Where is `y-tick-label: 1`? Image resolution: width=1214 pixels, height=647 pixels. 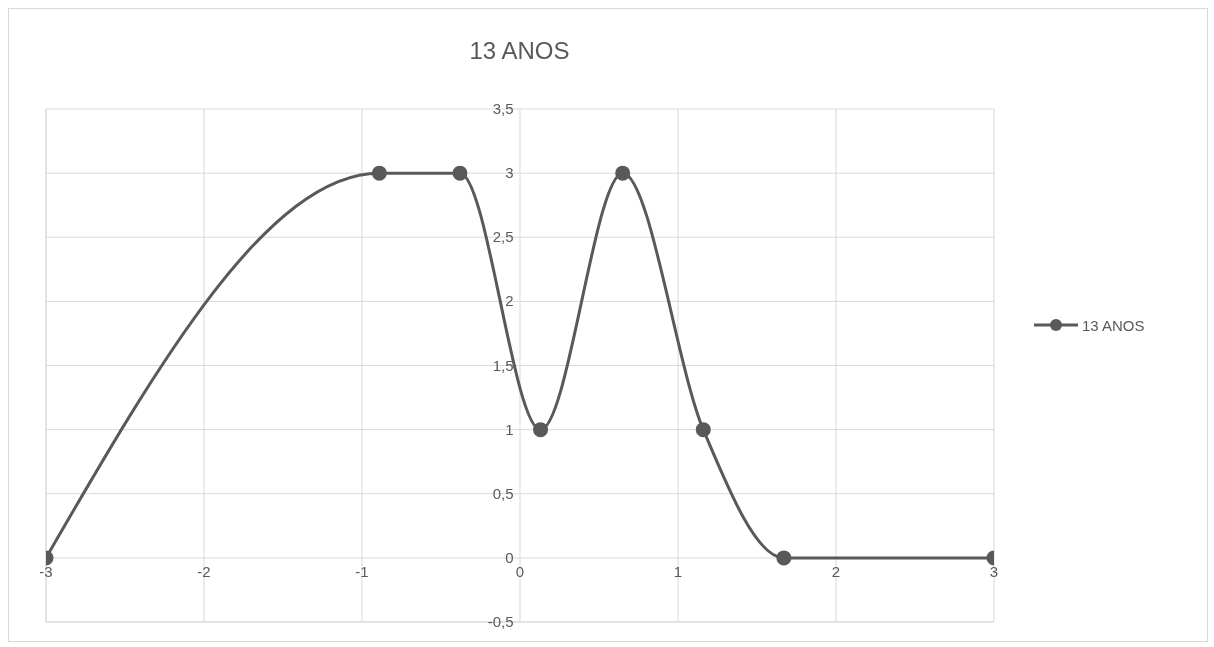
y-tick-label: 1 is located at coordinates (509, 429).